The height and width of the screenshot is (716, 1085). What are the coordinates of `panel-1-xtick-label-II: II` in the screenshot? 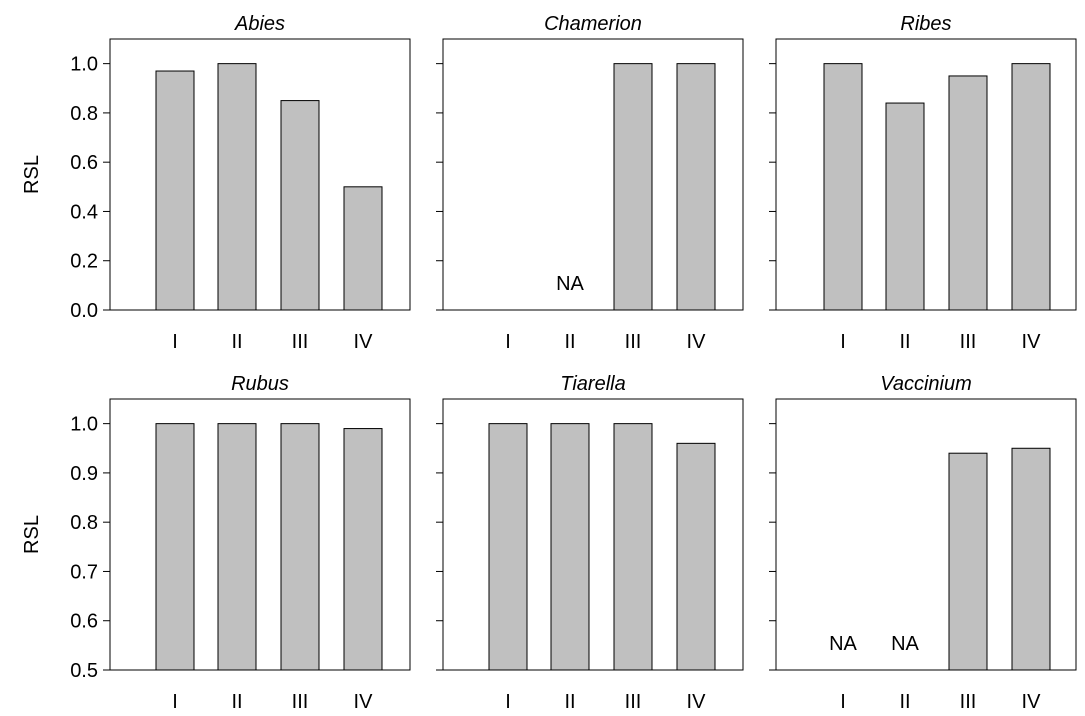 It's located at (236, 342).